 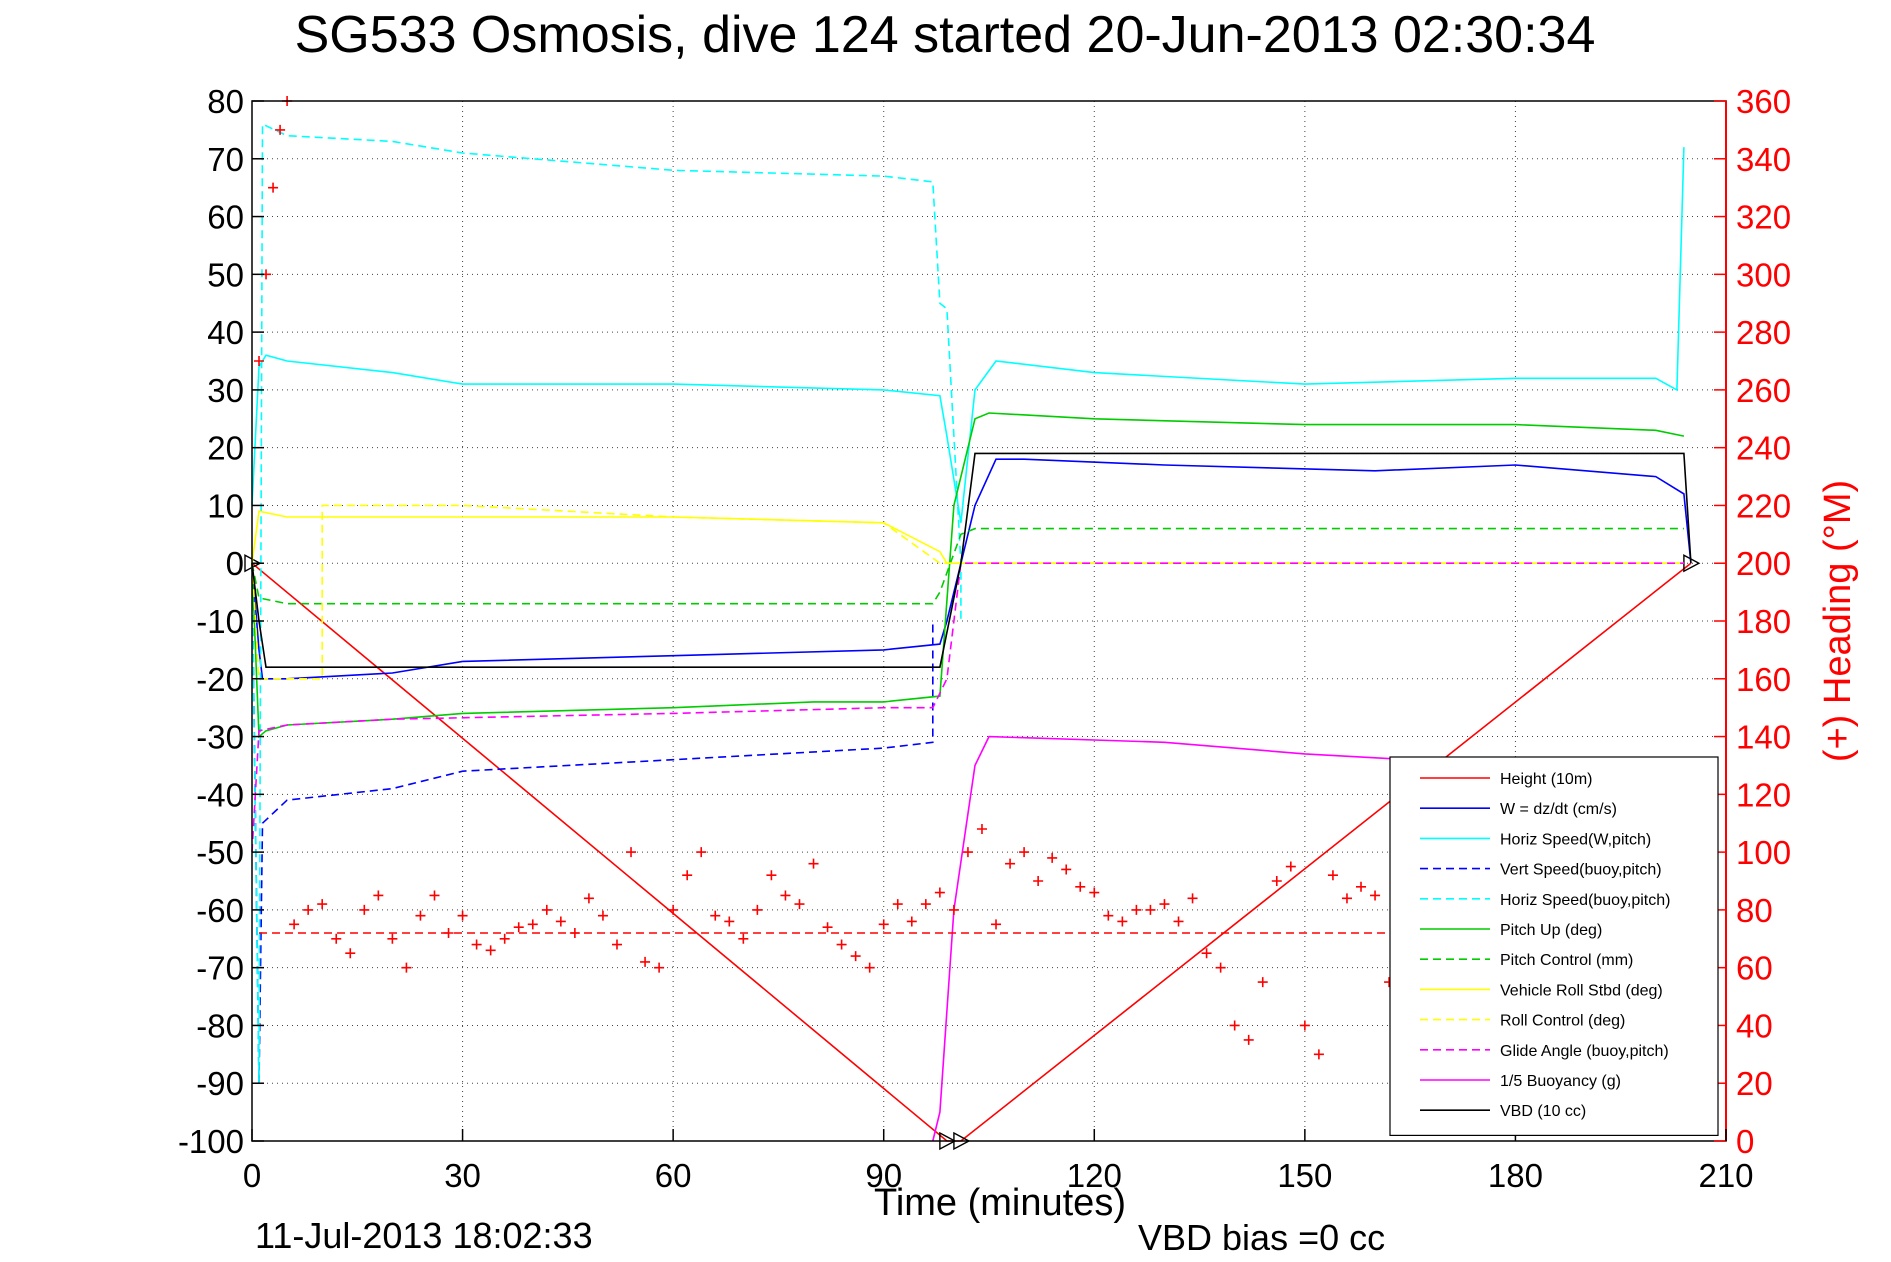 I want to click on y-tick-label-right: 340, so click(x=1763, y=159).